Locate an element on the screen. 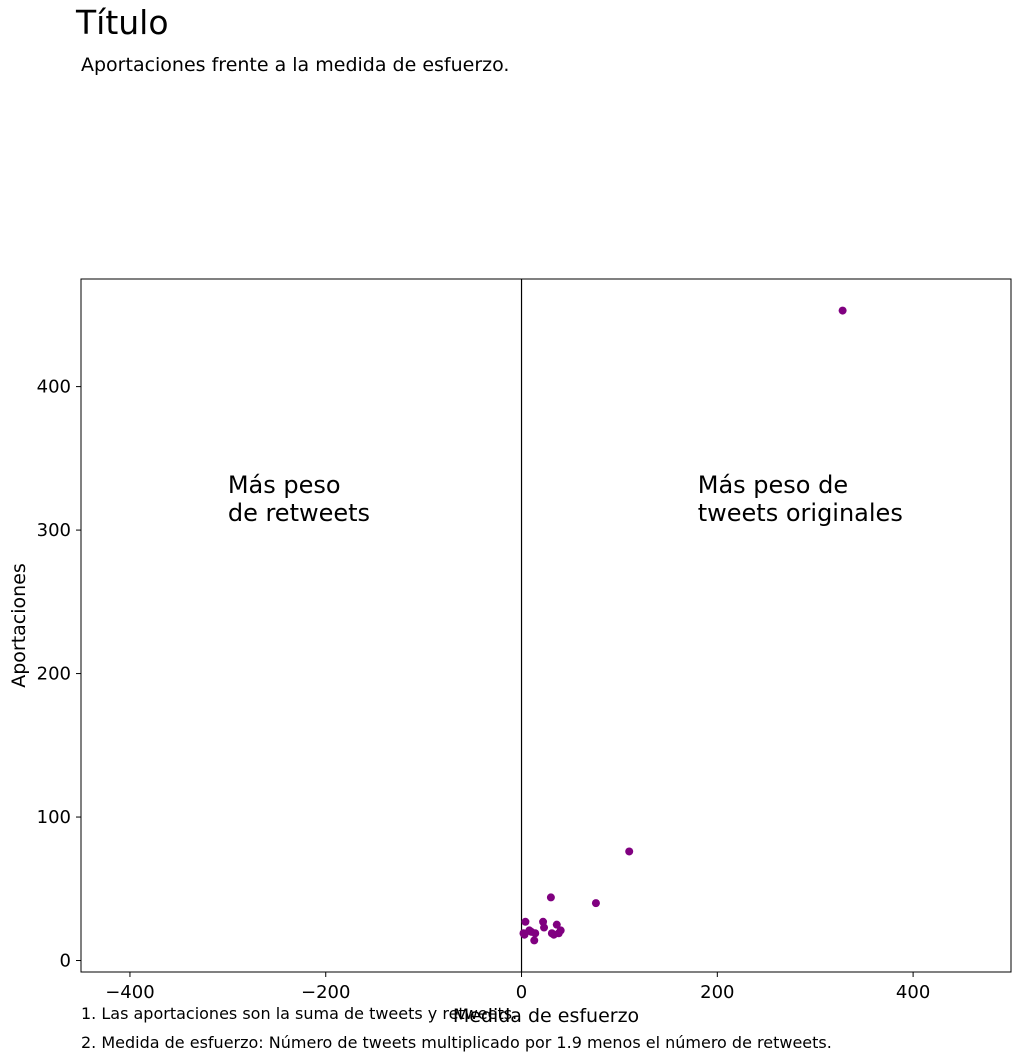  x-tick-label: 400 is located at coordinates (913, 992).